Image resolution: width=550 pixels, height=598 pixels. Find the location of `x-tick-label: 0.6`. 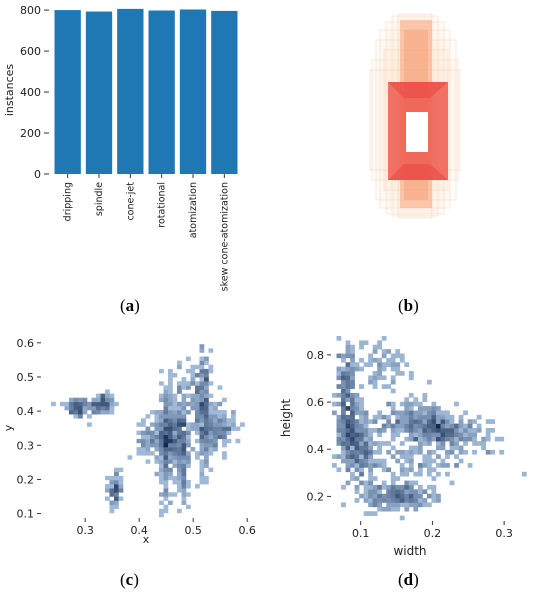

x-tick-label: 0.6 is located at coordinates (247, 530).